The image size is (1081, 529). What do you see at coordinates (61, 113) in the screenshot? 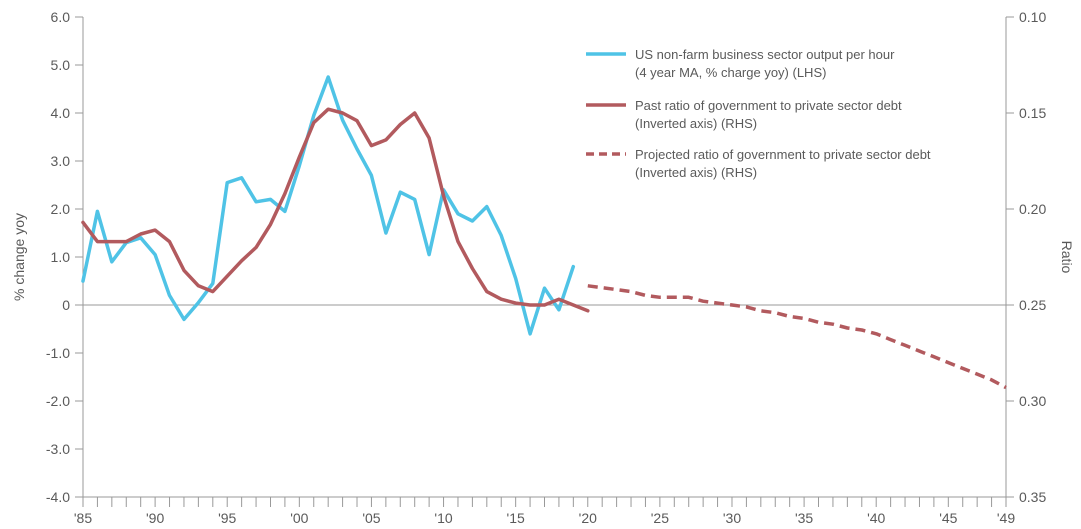
I see `left-tick-label: 4.0` at bounding box center [61, 113].